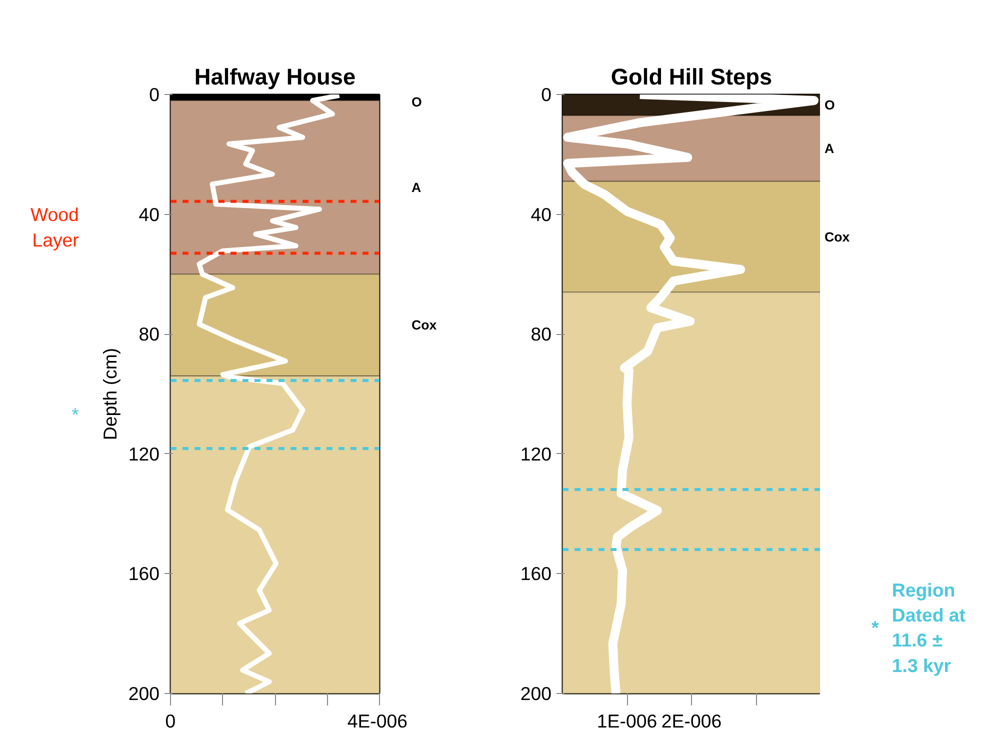 This screenshot has width=999, height=742. Describe the element at coordinates (929, 627) in the screenshot. I see `text: Region Dated at 11.6 ± 1.3 kyr` at that location.